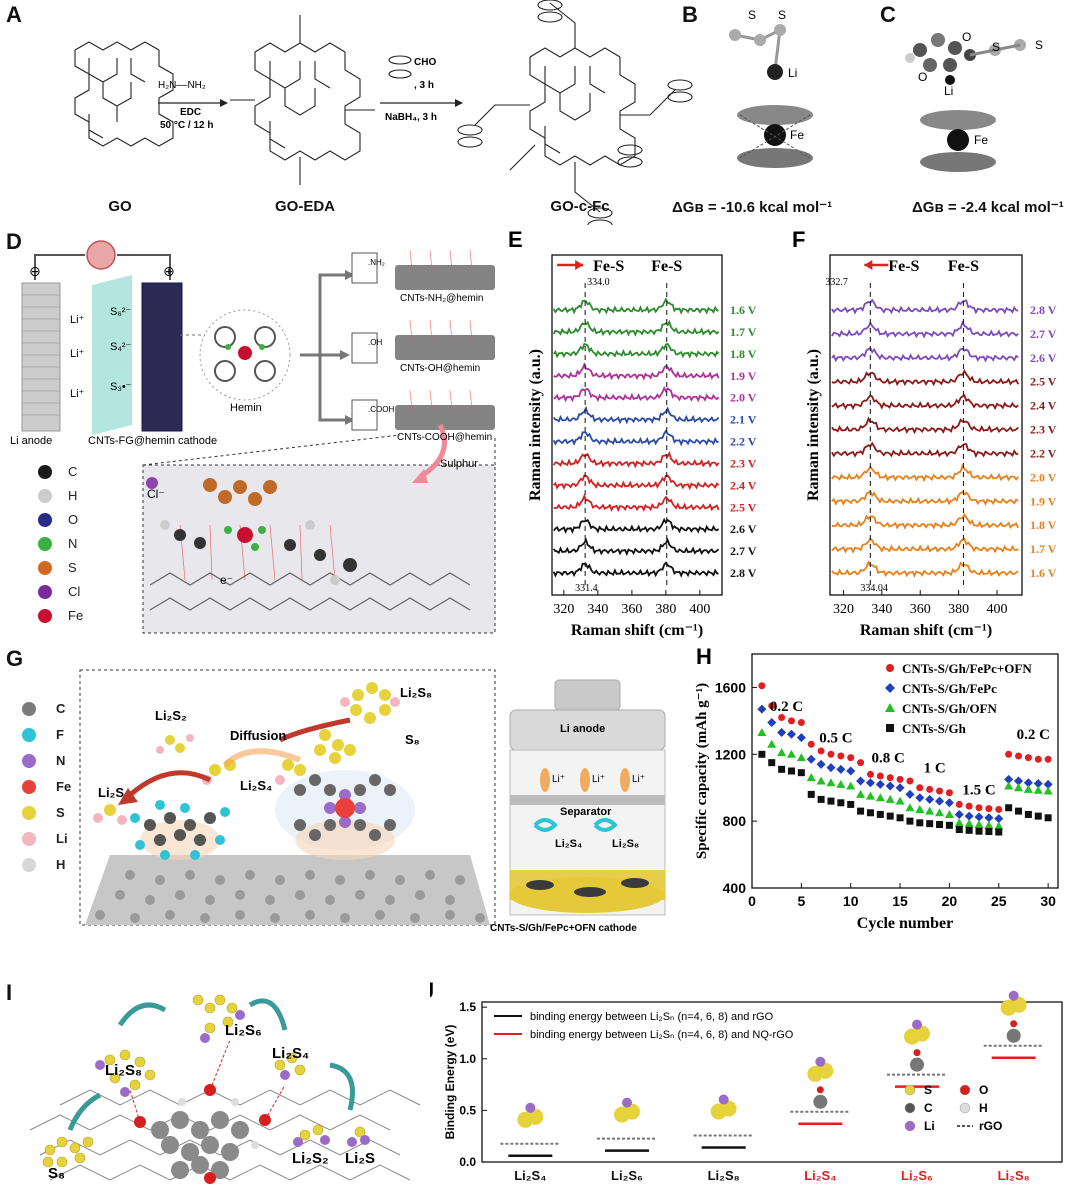 The image size is (1072, 1193). Describe the element at coordinates (121, 347) in the screenshot. I see `species-s4: S₄²⁻` at that location.